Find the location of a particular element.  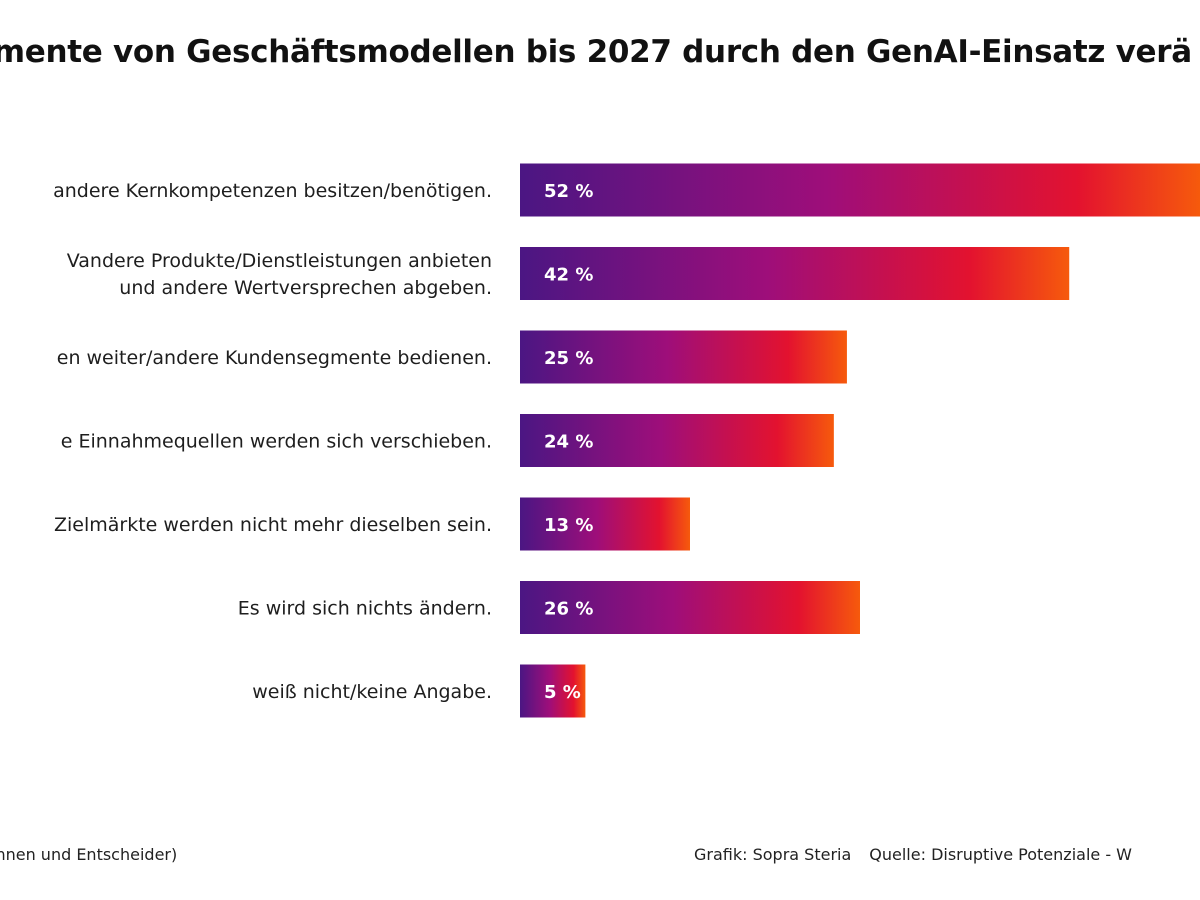

category-label-6: weiß nicht/keine Angabe. is located at coordinates (372, 692).